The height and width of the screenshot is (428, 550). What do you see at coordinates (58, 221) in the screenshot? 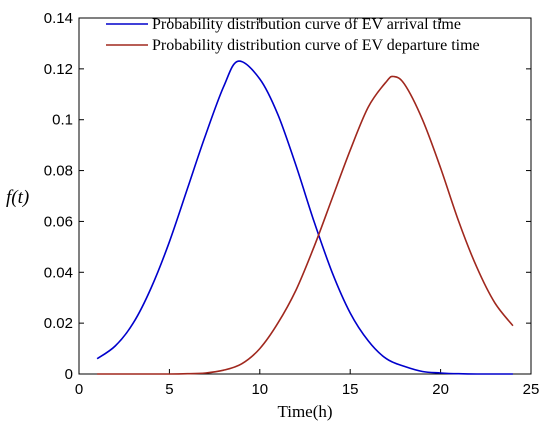
I see `y-tick-label: 0.06` at bounding box center [58, 221].